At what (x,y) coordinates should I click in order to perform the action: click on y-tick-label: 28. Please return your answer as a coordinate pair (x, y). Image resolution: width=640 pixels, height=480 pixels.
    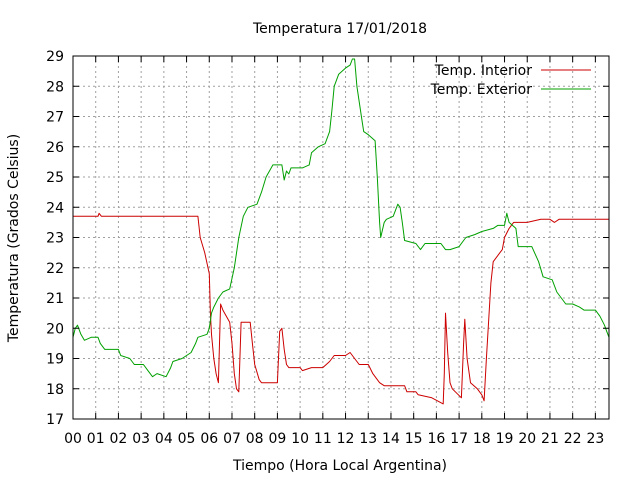
    Looking at the image, I should click on (55, 87).